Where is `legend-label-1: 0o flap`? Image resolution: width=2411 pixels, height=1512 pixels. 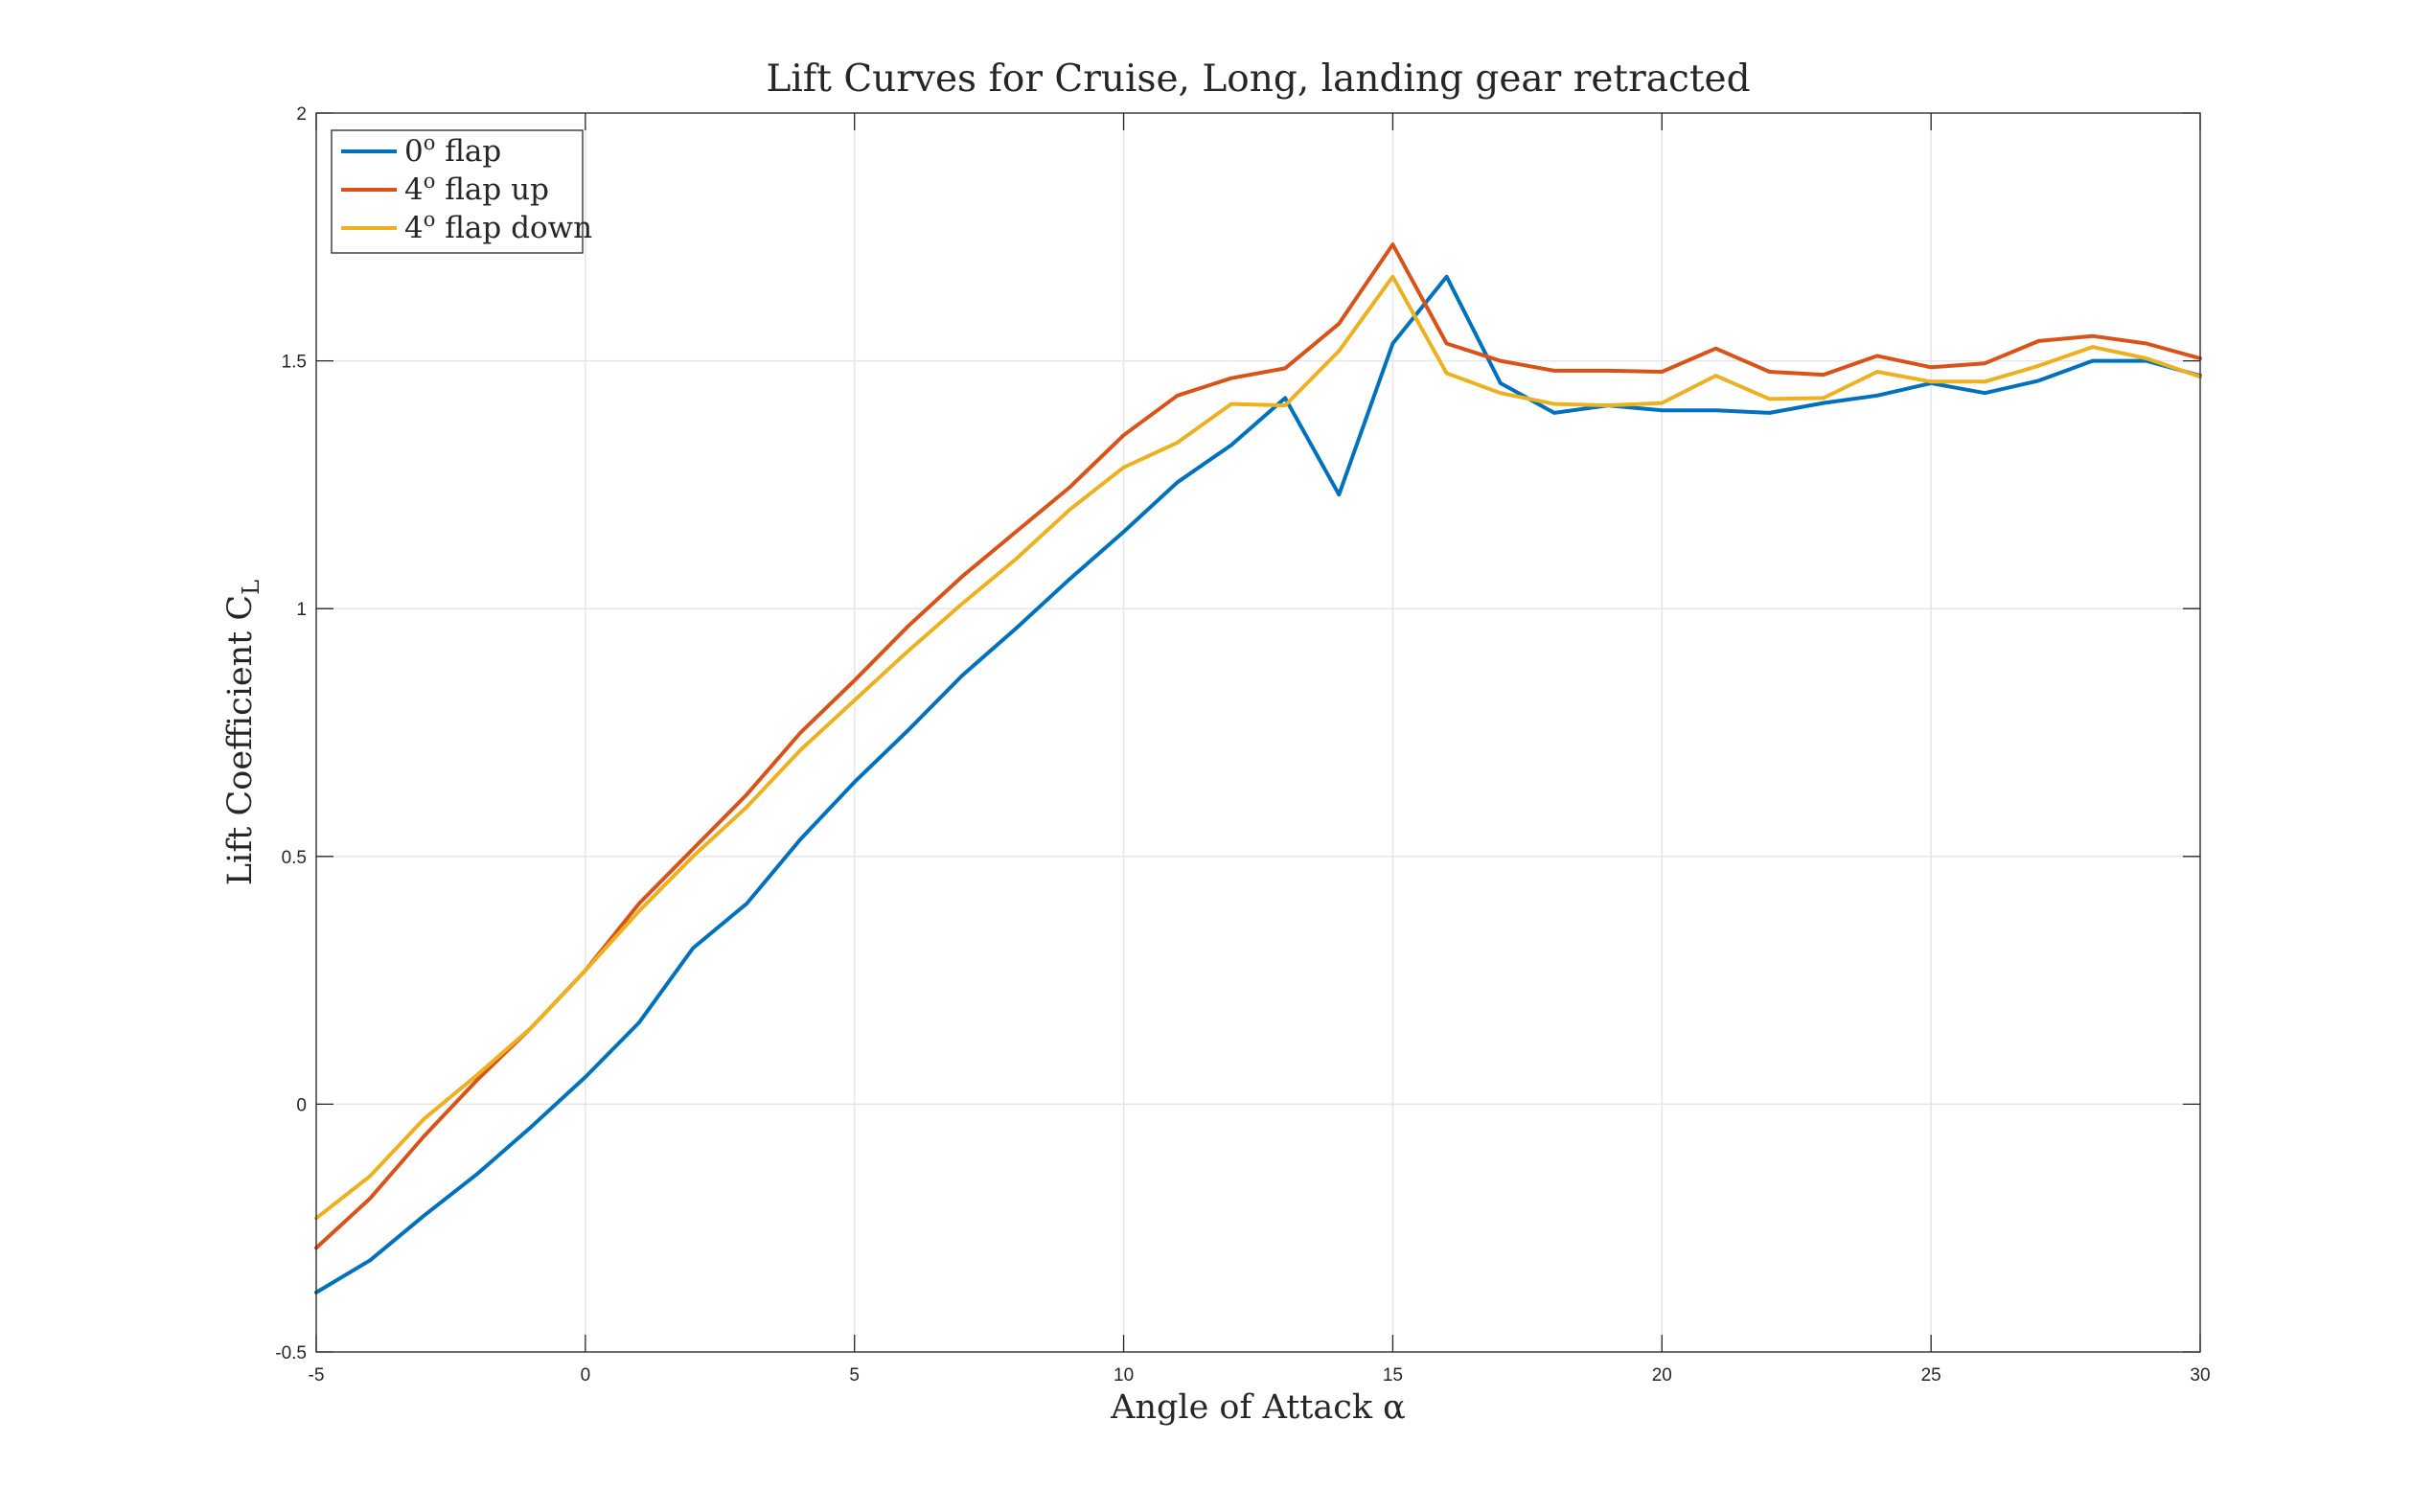
legend-label-1: 0o flap is located at coordinates (452, 150).